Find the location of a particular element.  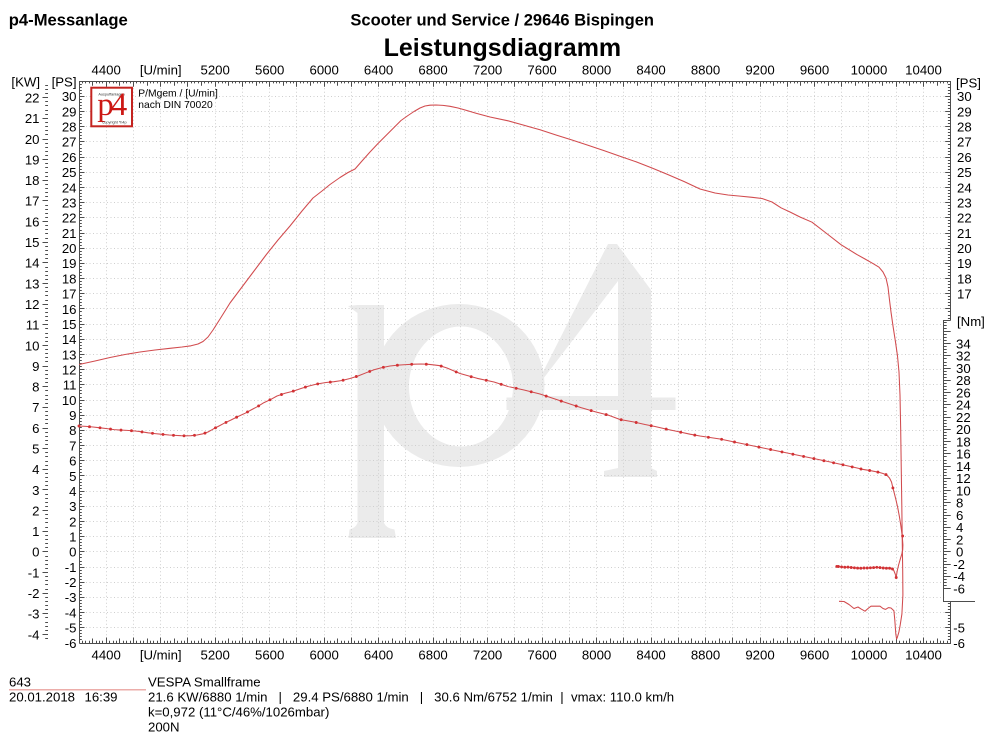

svg-text: k=0,972 (11°C/46%/1026mbar) is located at coordinates (238, 712).